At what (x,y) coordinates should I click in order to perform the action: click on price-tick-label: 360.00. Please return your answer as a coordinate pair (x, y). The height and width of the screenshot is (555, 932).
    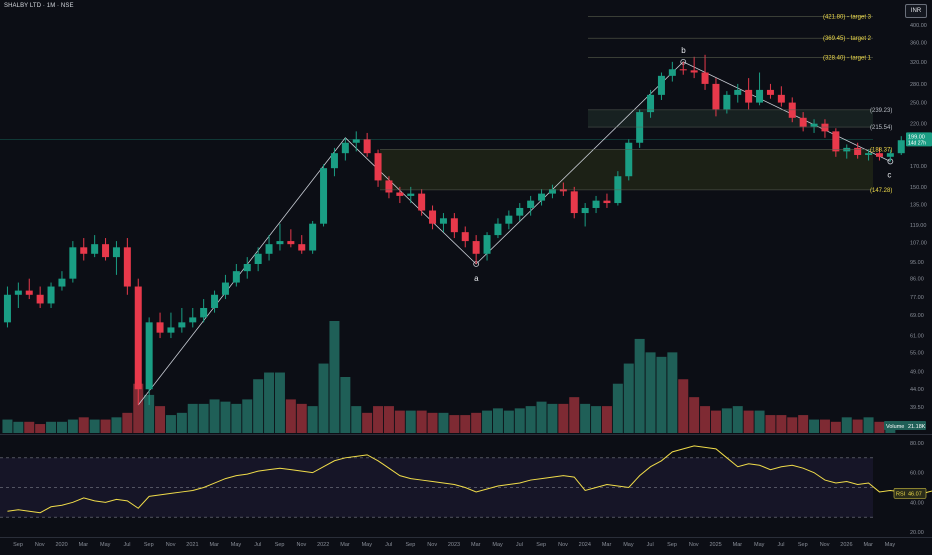
    Looking at the image, I should click on (918, 43).